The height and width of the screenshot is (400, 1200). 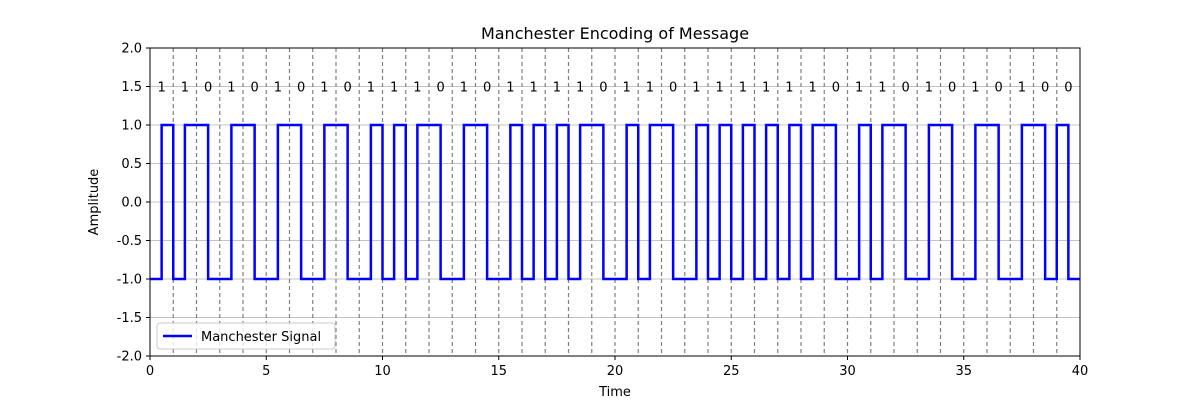 I want to click on y-ticks-layer: -2.0 -1.5 -1.0 -0.5 0.0 0.5 1.0 1.5 2.0, so click(x=133, y=203).